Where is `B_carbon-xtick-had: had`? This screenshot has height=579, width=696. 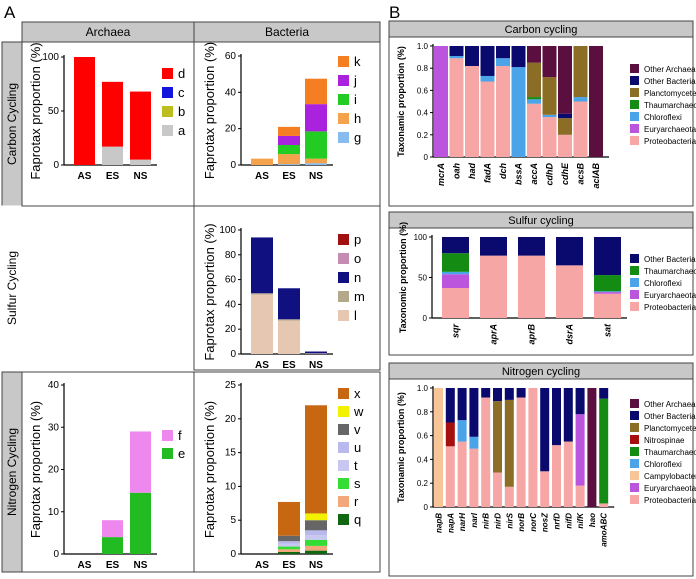
B_carbon-xtick-had: had is located at coordinates (472, 171).